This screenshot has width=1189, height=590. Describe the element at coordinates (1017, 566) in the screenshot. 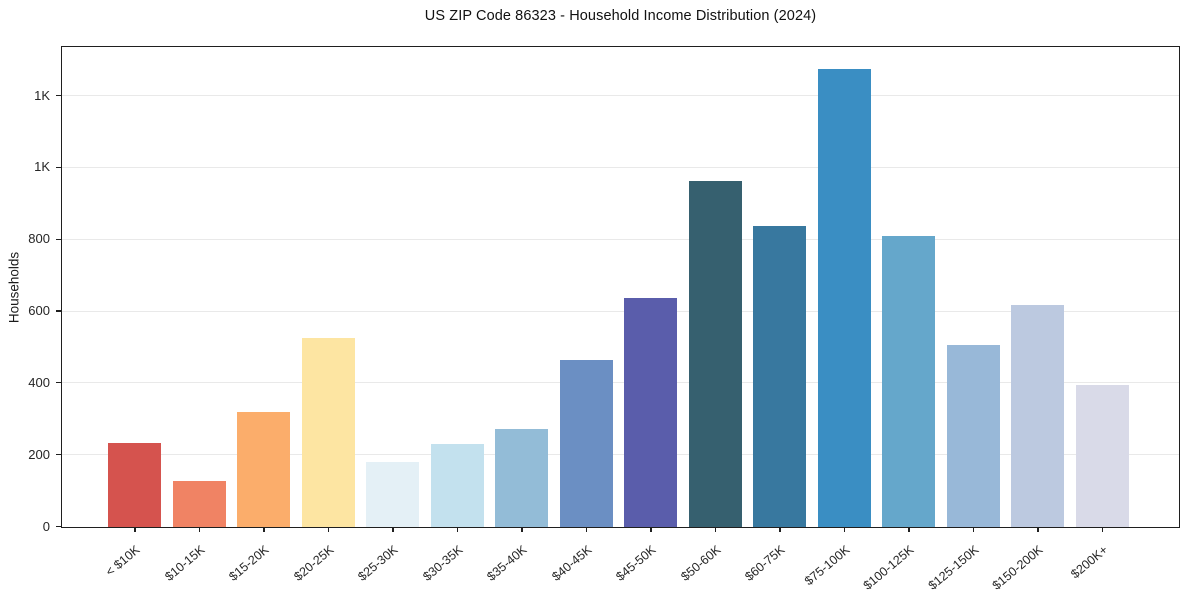

I see `x-tick-label: $150-200K` at that location.